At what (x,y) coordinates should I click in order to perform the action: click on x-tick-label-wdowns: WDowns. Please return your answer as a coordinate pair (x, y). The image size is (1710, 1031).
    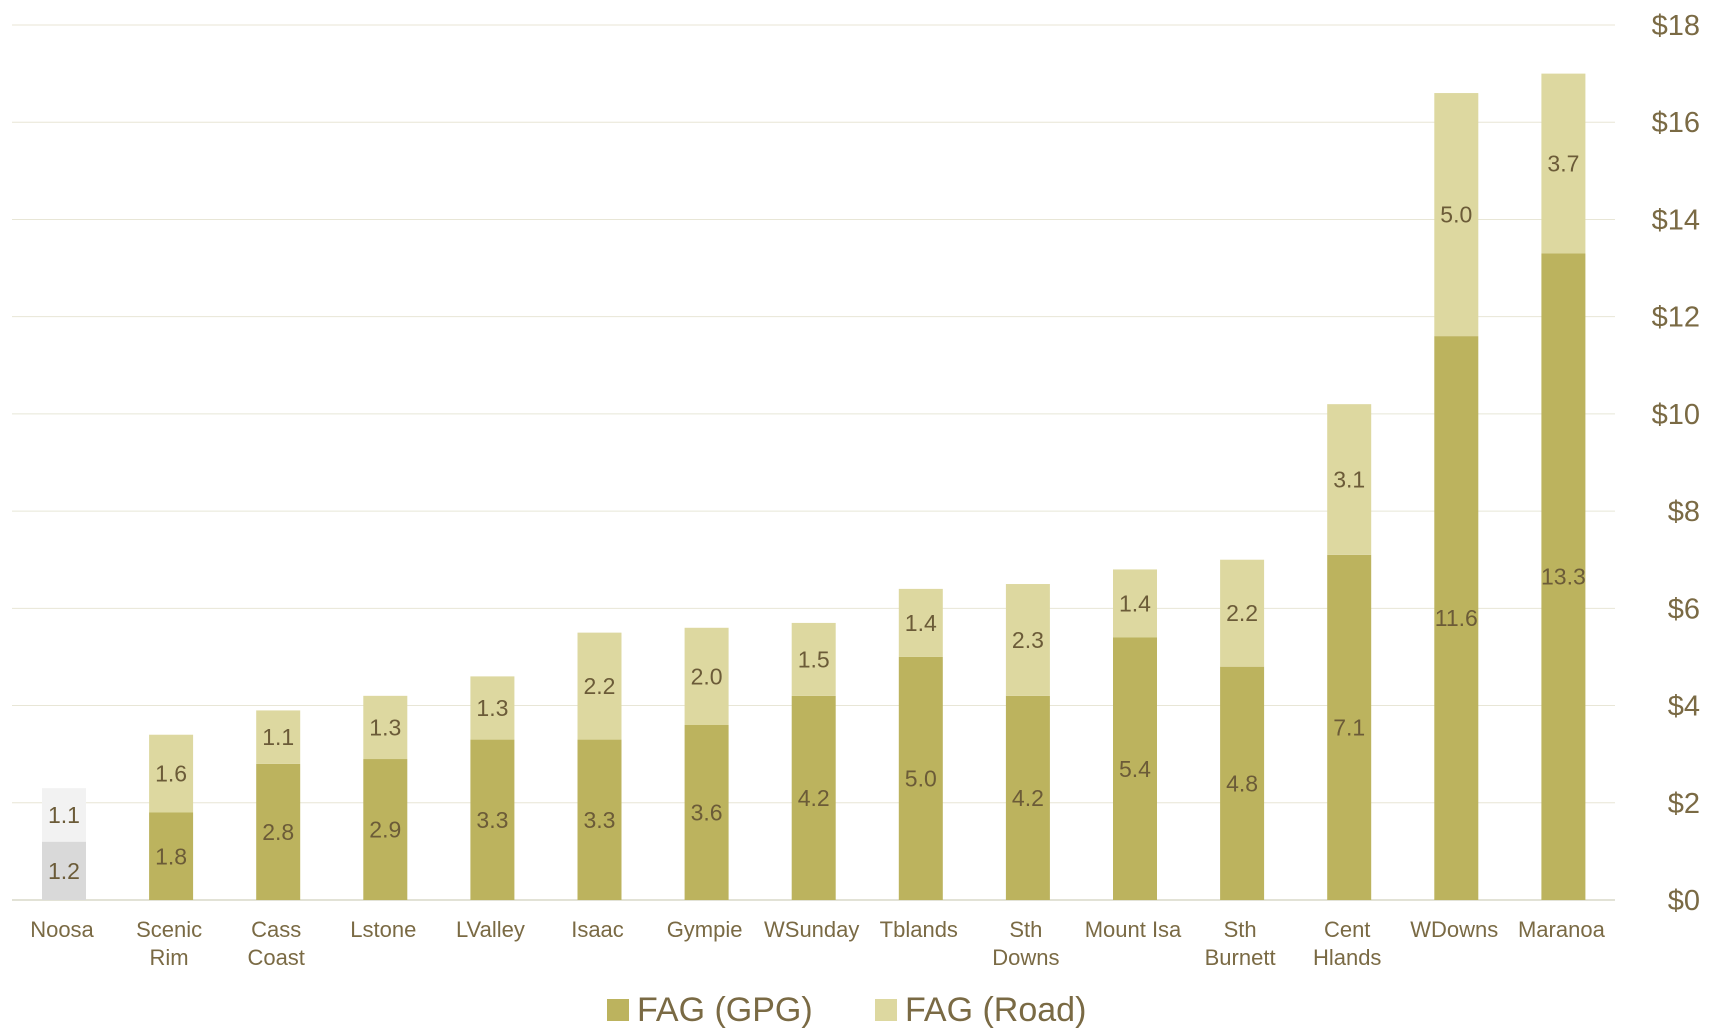
    Looking at the image, I should click on (1454, 929).